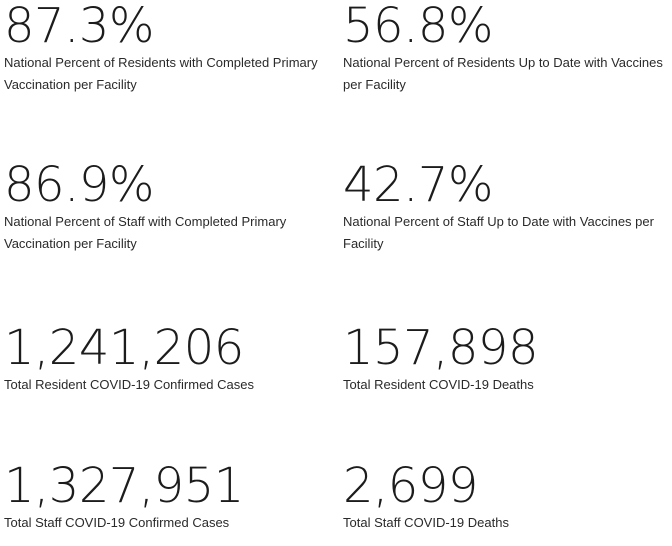 This screenshot has width=672, height=546. What do you see at coordinates (410, 486) in the screenshot?
I see `stat-value: 2,699` at bounding box center [410, 486].